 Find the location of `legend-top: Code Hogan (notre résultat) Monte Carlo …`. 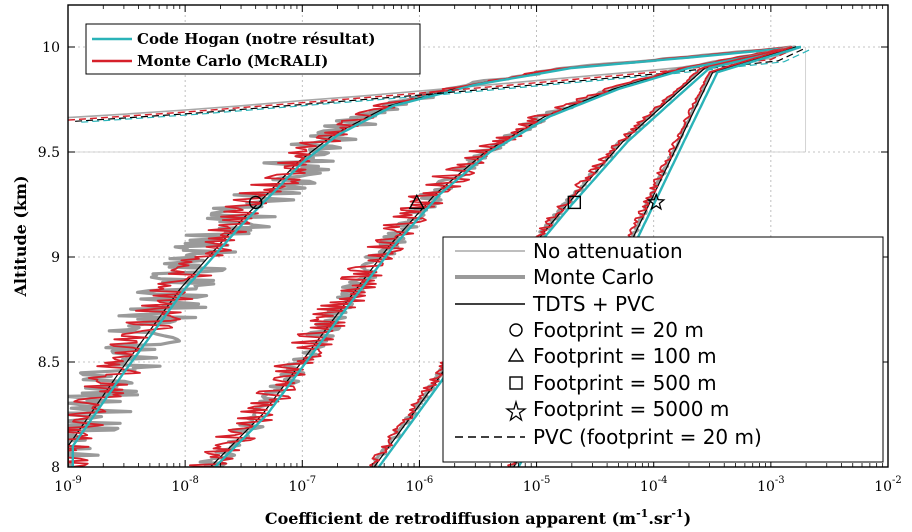

legend-top: Code Hogan (notre résultat) Monte Carlo … is located at coordinates (253, 49).